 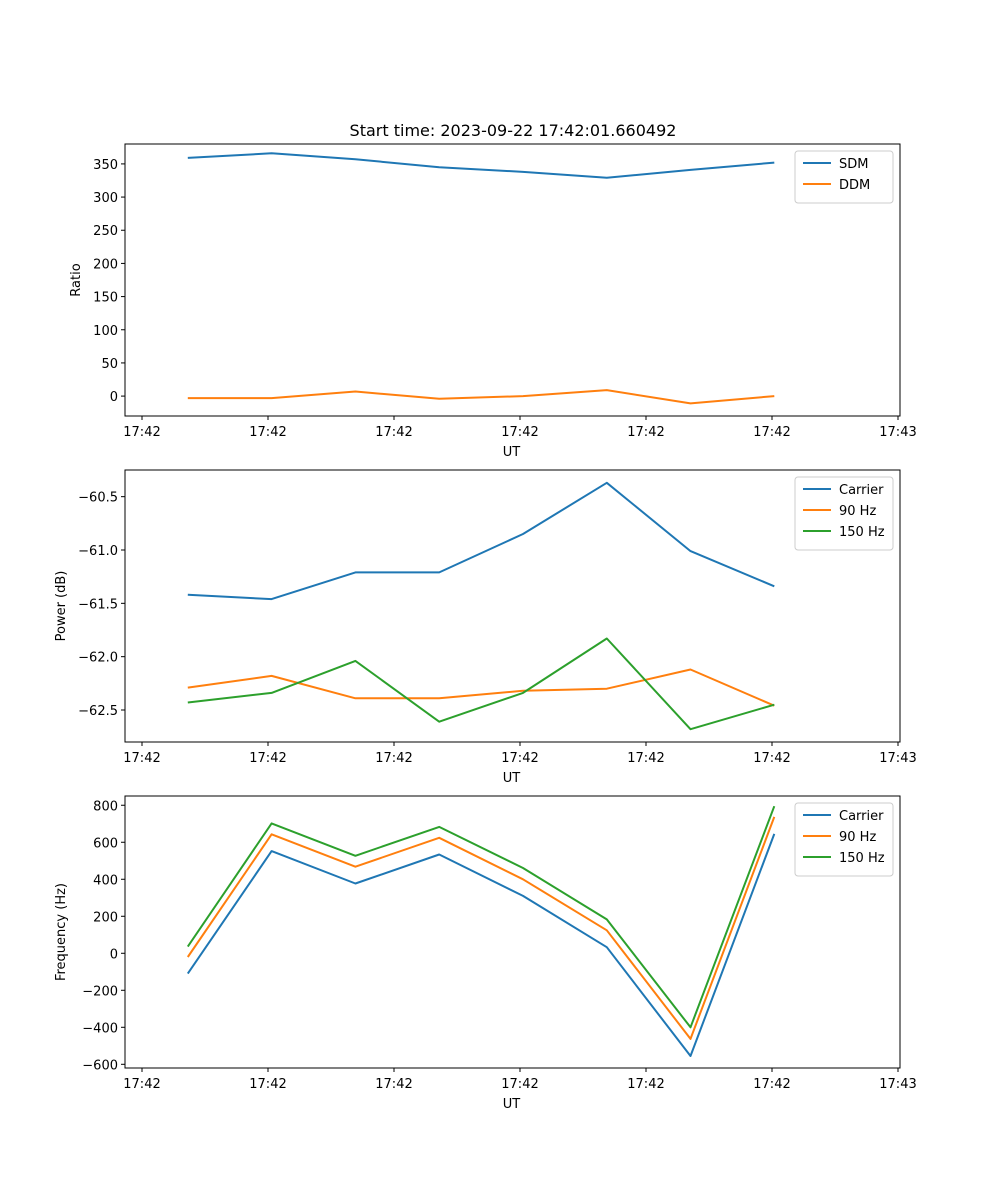 What do you see at coordinates (105, 880) in the screenshot?
I see `y-tick-label: 400` at bounding box center [105, 880].